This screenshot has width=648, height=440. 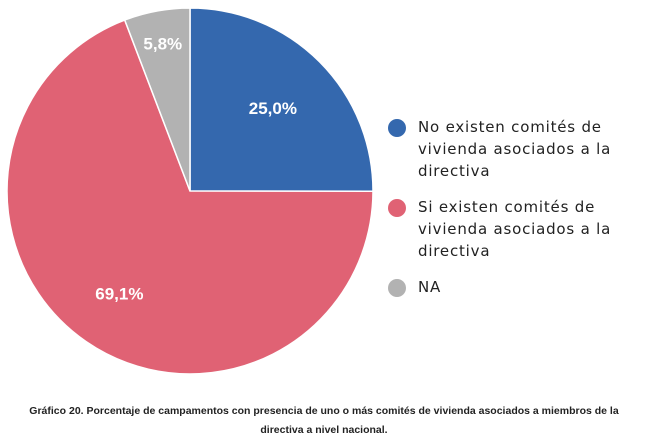 I want to click on legend-swatch-no-existen, so click(x=397, y=128).